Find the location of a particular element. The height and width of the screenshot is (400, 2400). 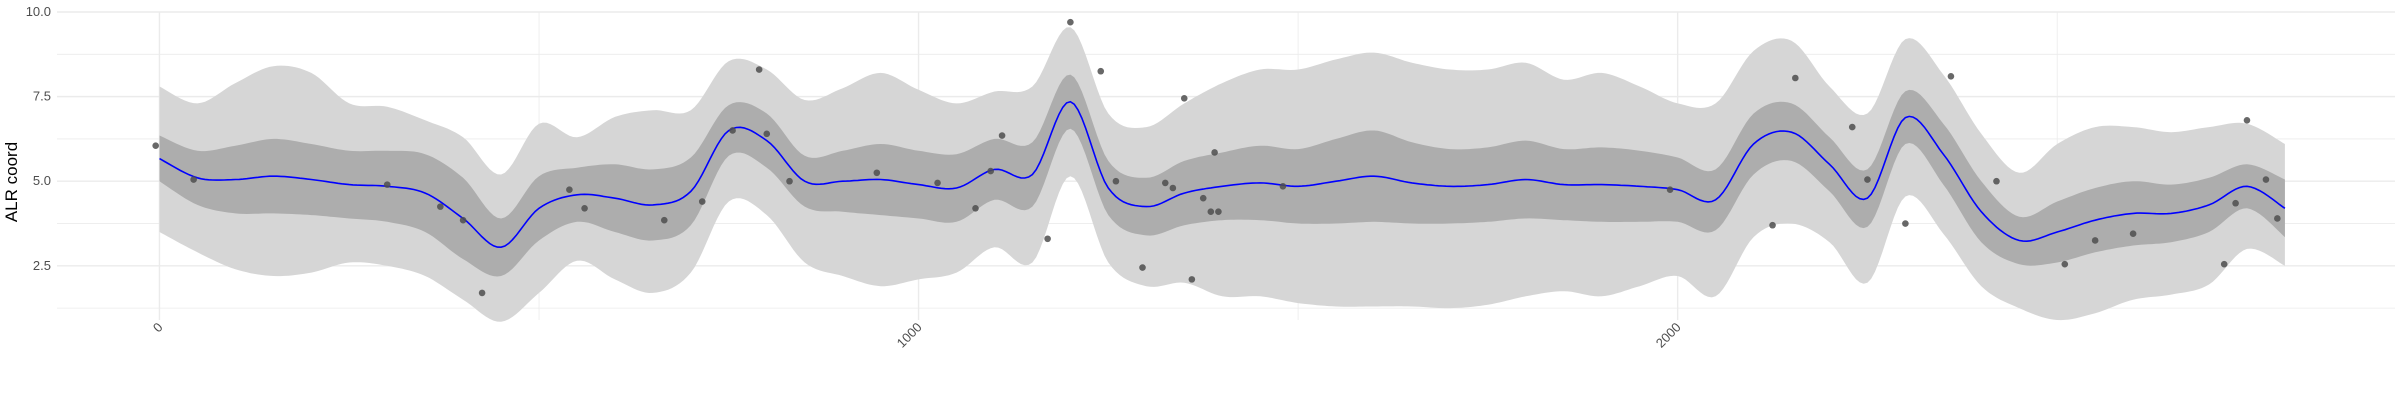

y-tick-label: 7.5 is located at coordinates (42, 96).